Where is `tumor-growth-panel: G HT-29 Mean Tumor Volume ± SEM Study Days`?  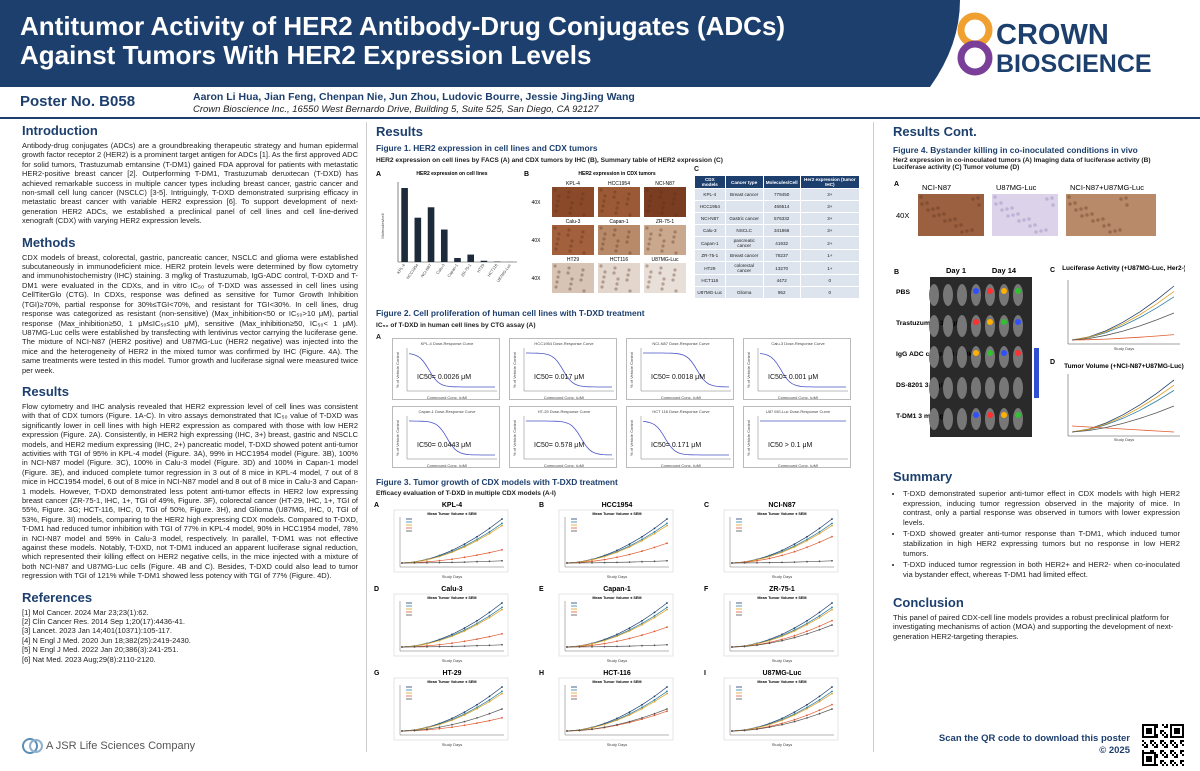
tumor-growth-panel: G HT-29 Mean Tumor Volume ± SEM Study Days is located at coordinates (441, 708).